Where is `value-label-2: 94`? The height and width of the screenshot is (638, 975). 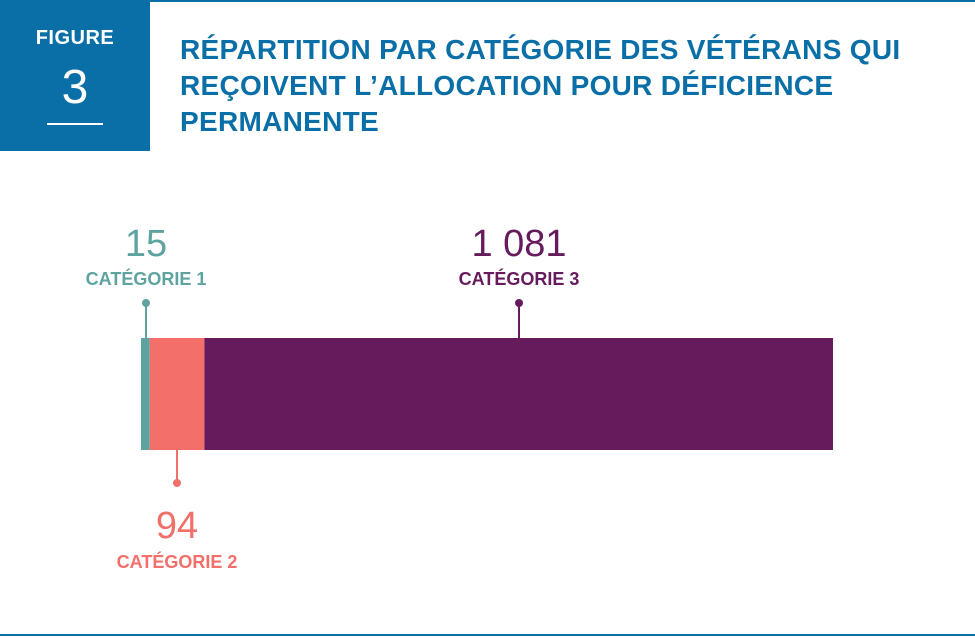
value-label-2: 94 is located at coordinates (177, 526).